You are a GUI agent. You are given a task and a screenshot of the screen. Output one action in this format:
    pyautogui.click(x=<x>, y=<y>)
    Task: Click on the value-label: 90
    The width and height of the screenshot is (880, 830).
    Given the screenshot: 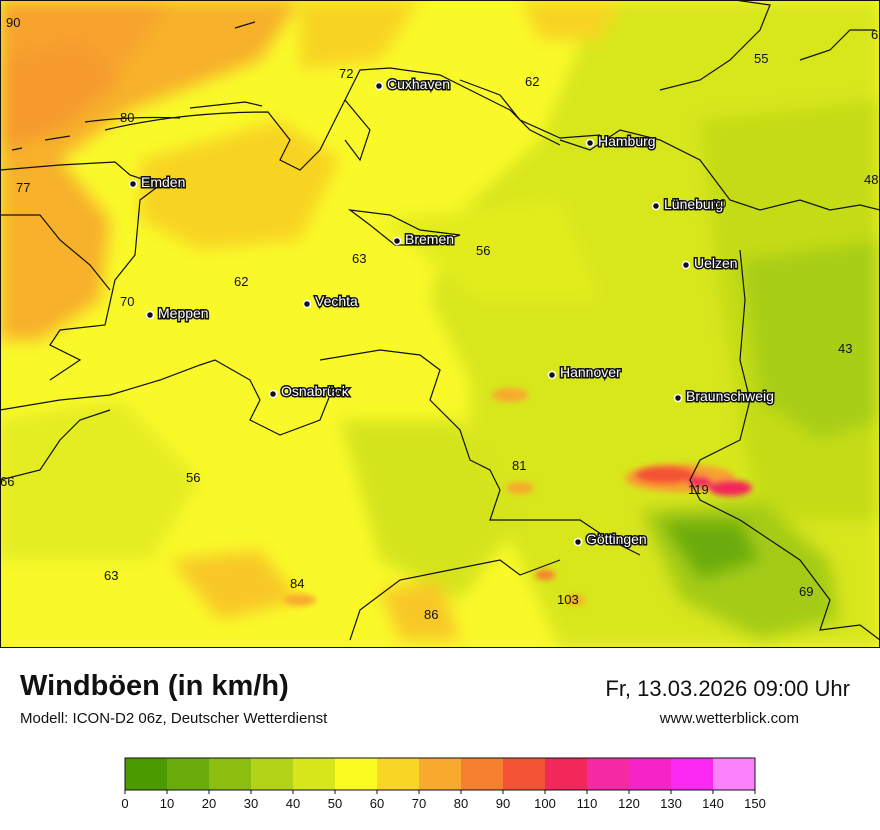 What is the action you would take?
    pyautogui.click(x=13, y=22)
    